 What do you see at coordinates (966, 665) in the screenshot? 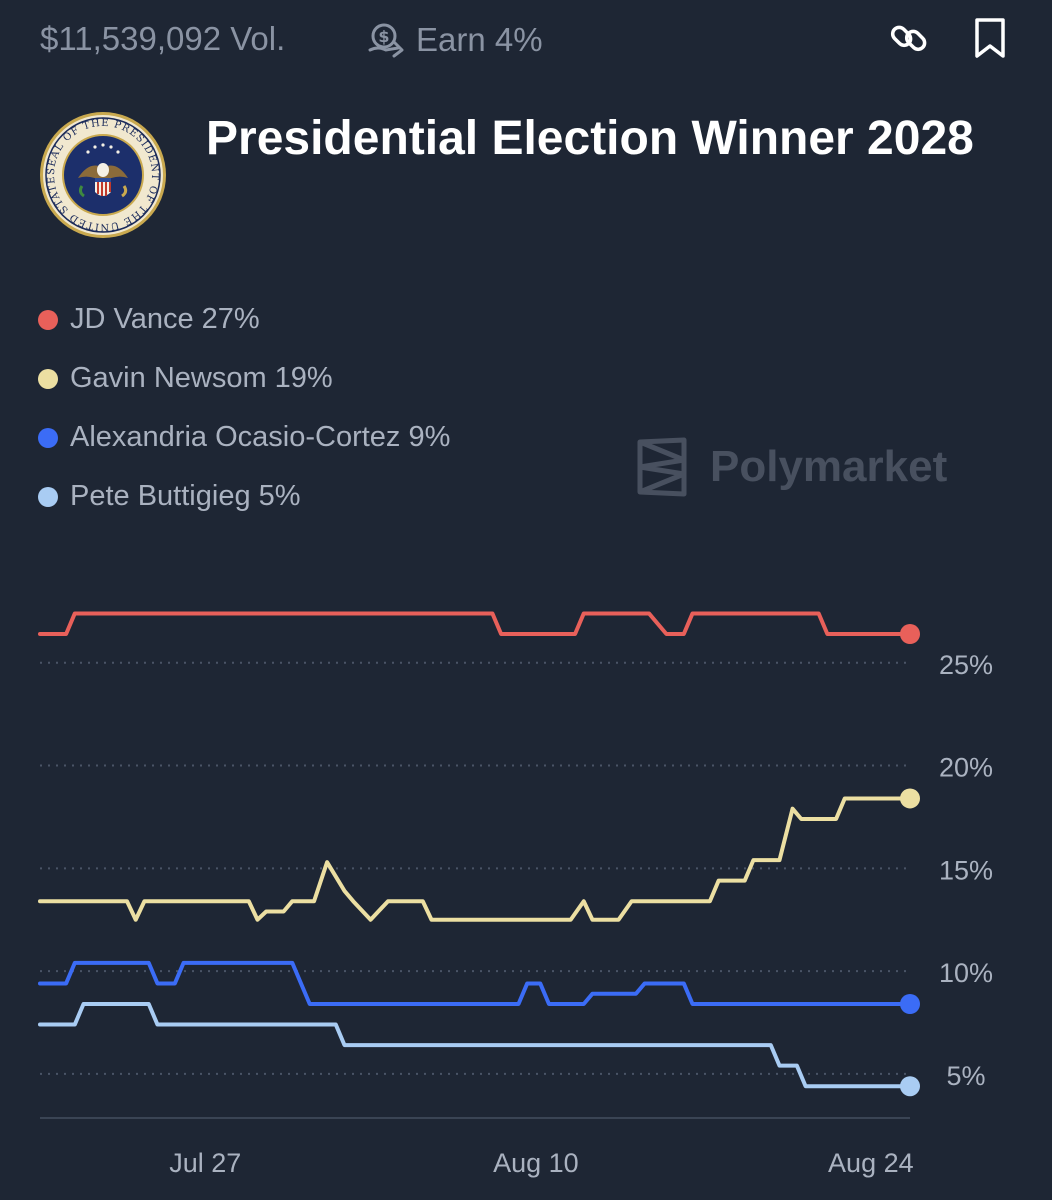
I see `y-tick-label: 25%` at bounding box center [966, 665].